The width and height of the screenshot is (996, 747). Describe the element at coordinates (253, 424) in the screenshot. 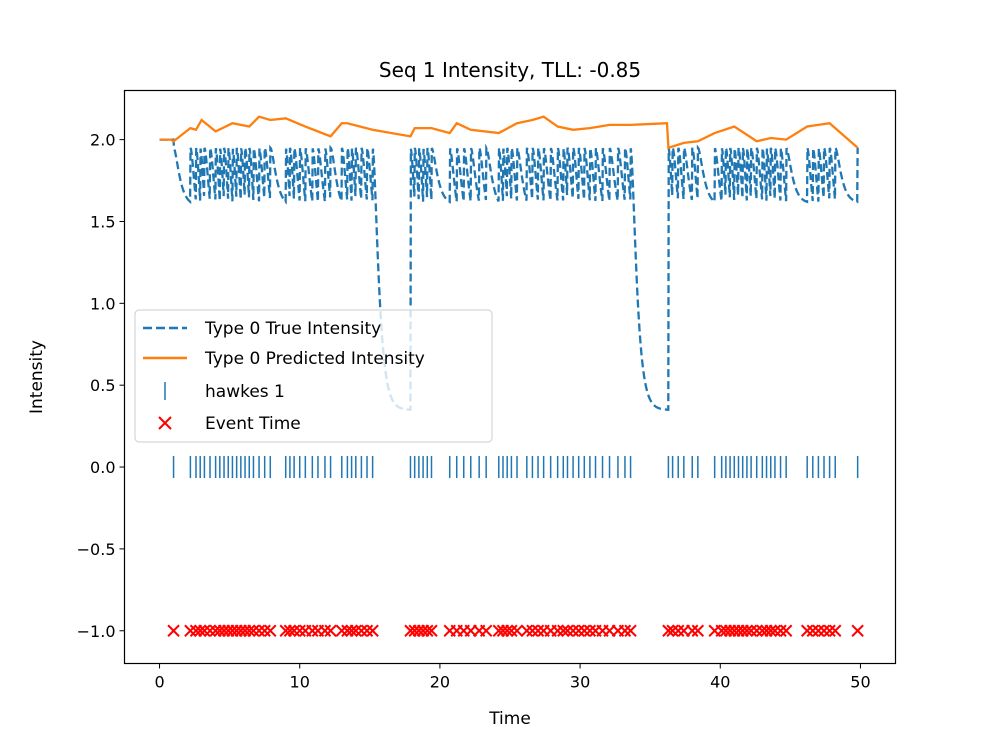

I see `legend-label-event: Event Time` at that location.